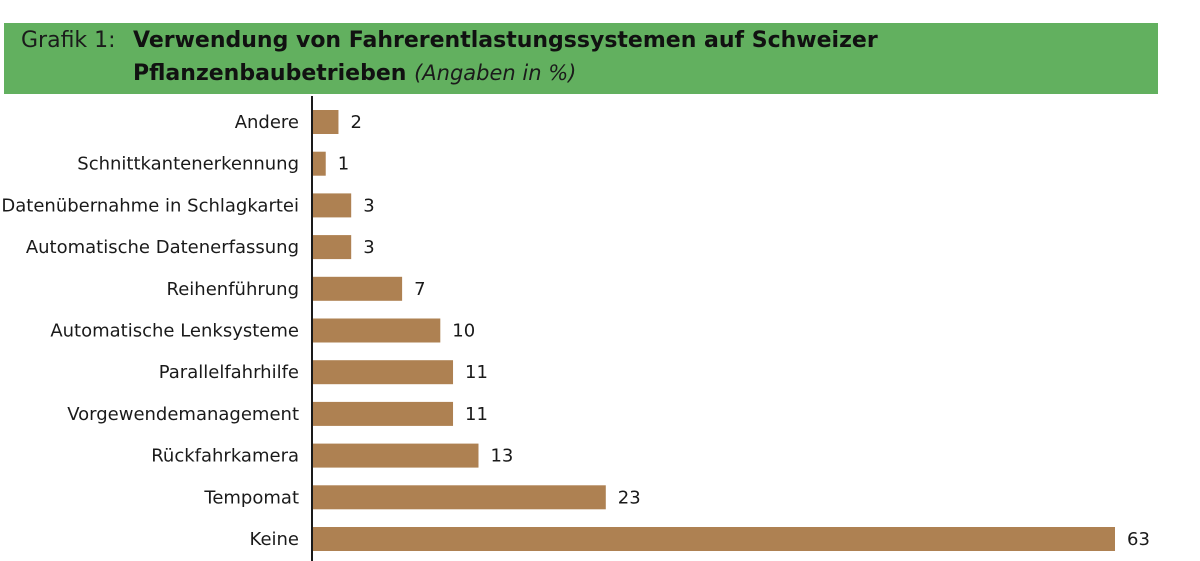 The height and width of the screenshot is (561, 1200). Describe the element at coordinates (419, 289) in the screenshot. I see `value-label: 7` at that location.